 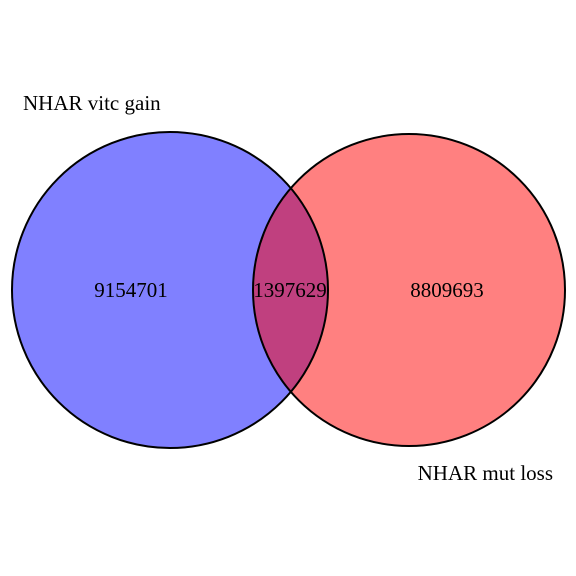 I want to click on overlap-count: 1397629, so click(x=290, y=290).